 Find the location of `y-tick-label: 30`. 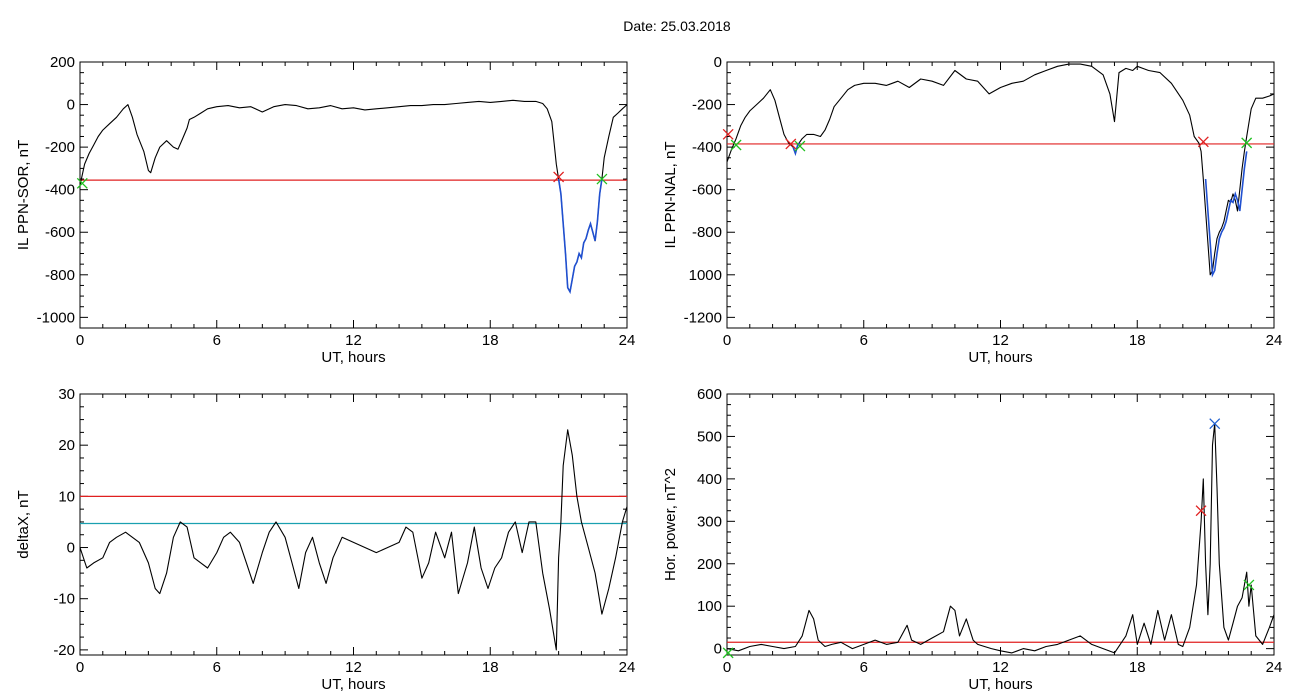

y-tick-label: 30 is located at coordinates (66, 394).